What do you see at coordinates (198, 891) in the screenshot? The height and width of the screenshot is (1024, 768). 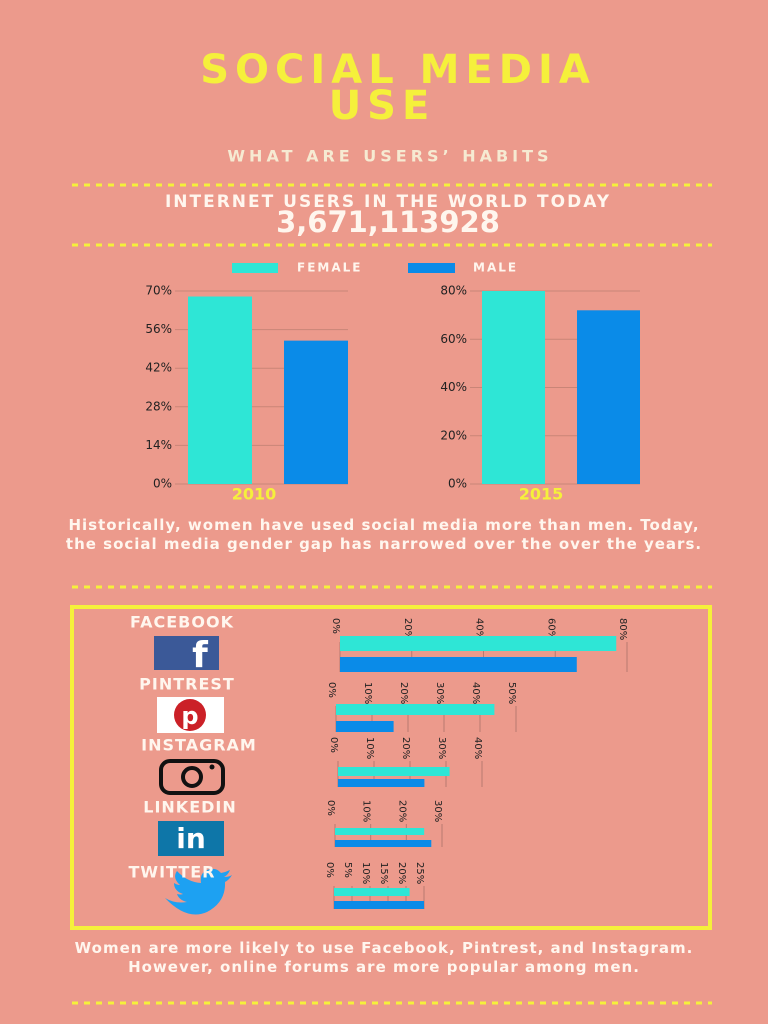 I see `twitter-icon` at bounding box center [198, 891].